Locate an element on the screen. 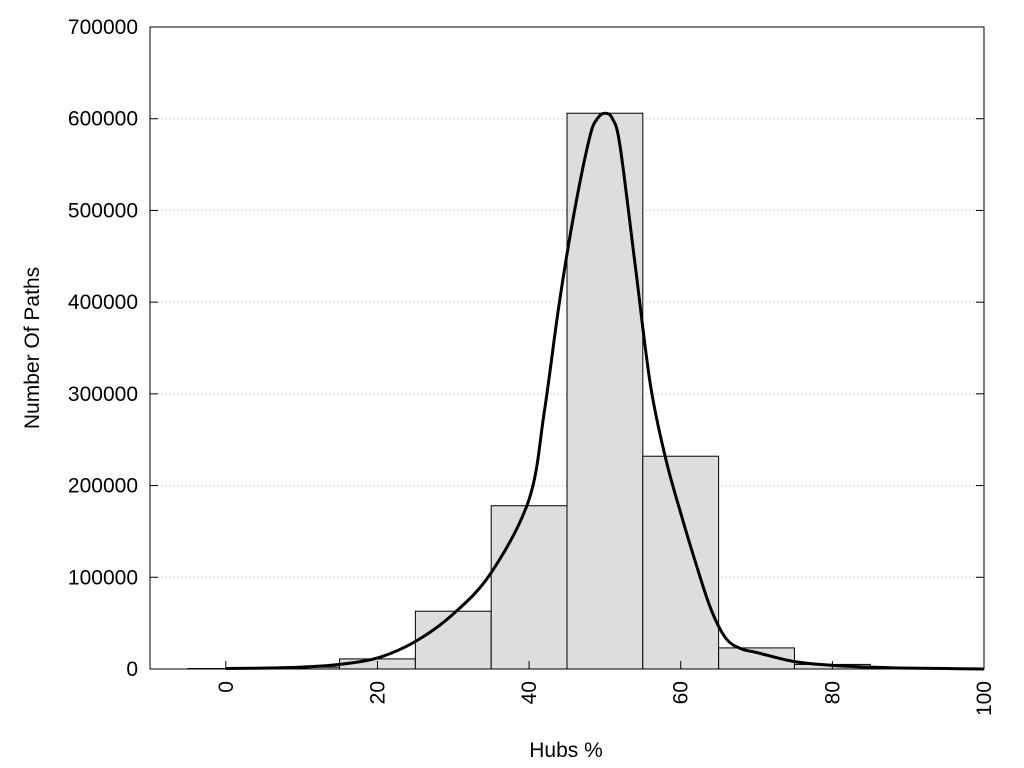 The image size is (1024, 768). y-tick-label: 100000 is located at coordinates (103, 577).